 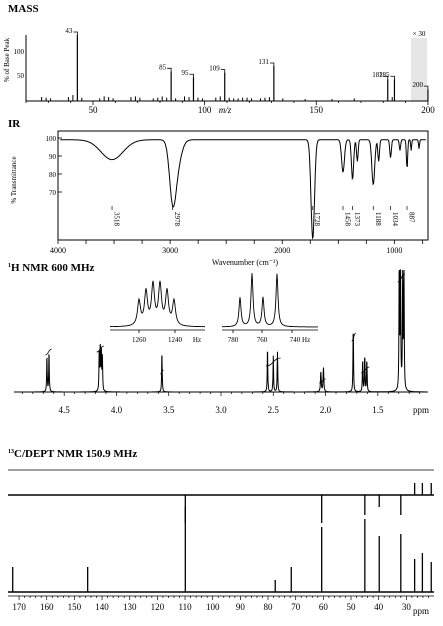 What do you see at coordinates (407, 607) in the screenshot?
I see `cnmr-xtick-label: 30` at bounding box center [407, 607].